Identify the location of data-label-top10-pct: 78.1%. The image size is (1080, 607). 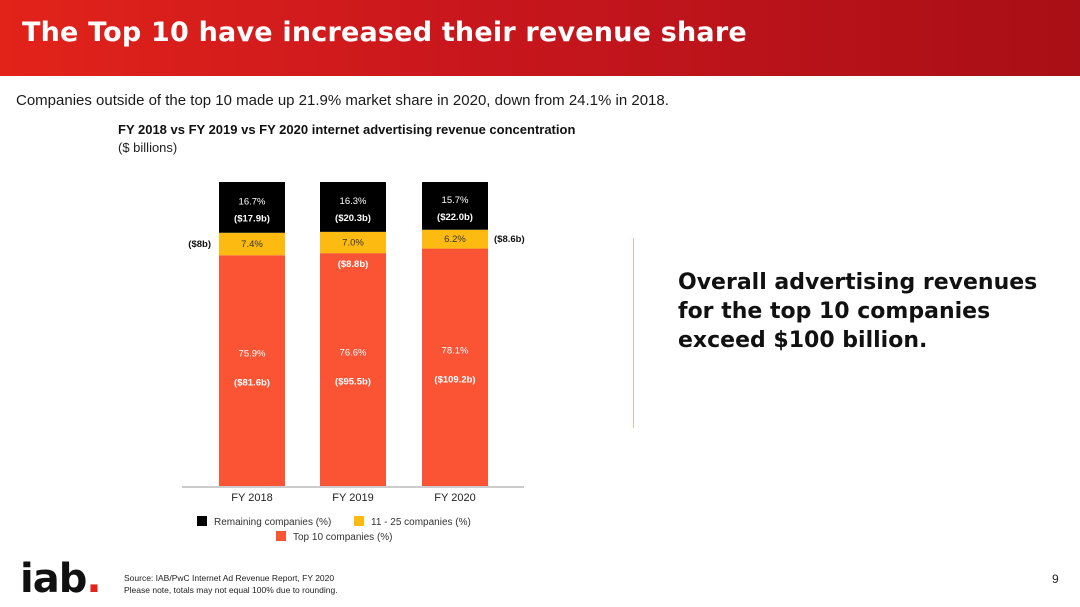
(455, 350).